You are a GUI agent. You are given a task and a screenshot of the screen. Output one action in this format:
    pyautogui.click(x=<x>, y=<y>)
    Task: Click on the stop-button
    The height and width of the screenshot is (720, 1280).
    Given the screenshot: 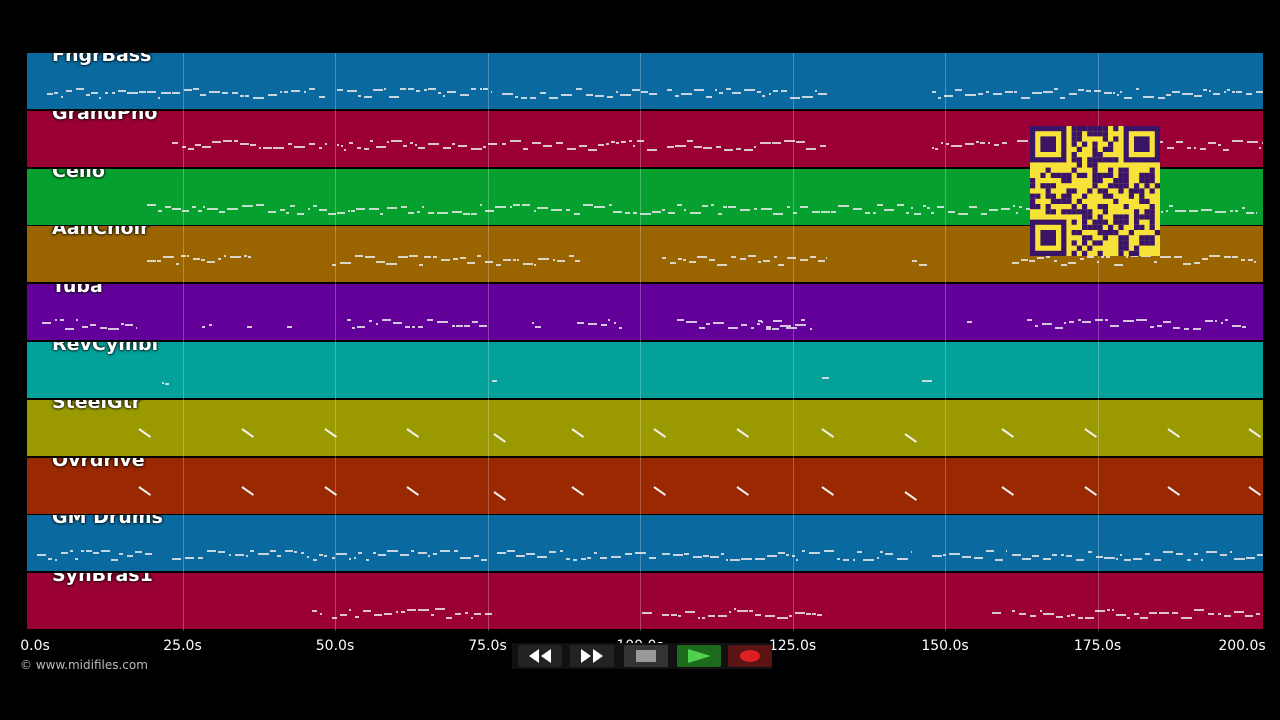 What is the action you would take?
    pyautogui.click(x=646, y=656)
    